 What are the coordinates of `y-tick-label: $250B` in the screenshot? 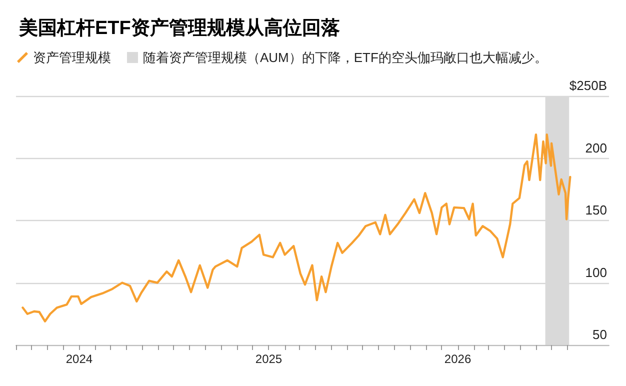 It's located at (588, 85).